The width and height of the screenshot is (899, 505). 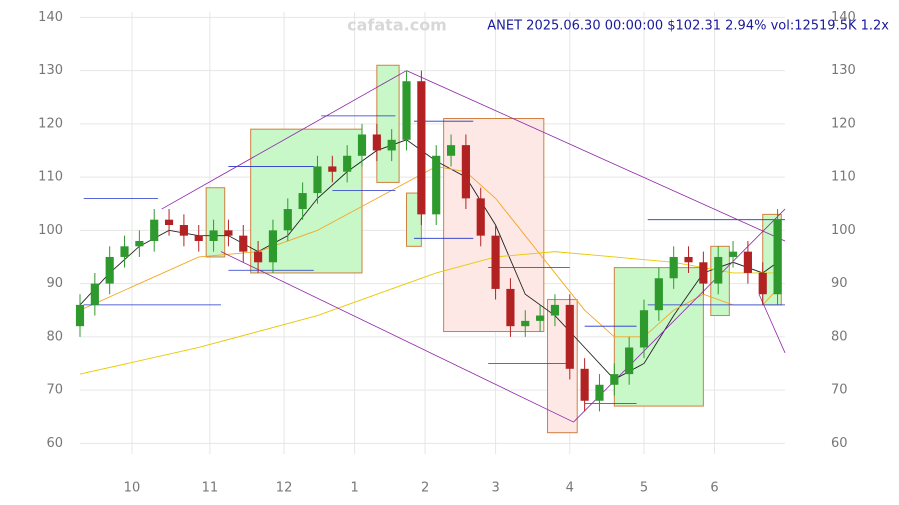 I want to click on y-tick-label: 110, so click(x=50, y=177).